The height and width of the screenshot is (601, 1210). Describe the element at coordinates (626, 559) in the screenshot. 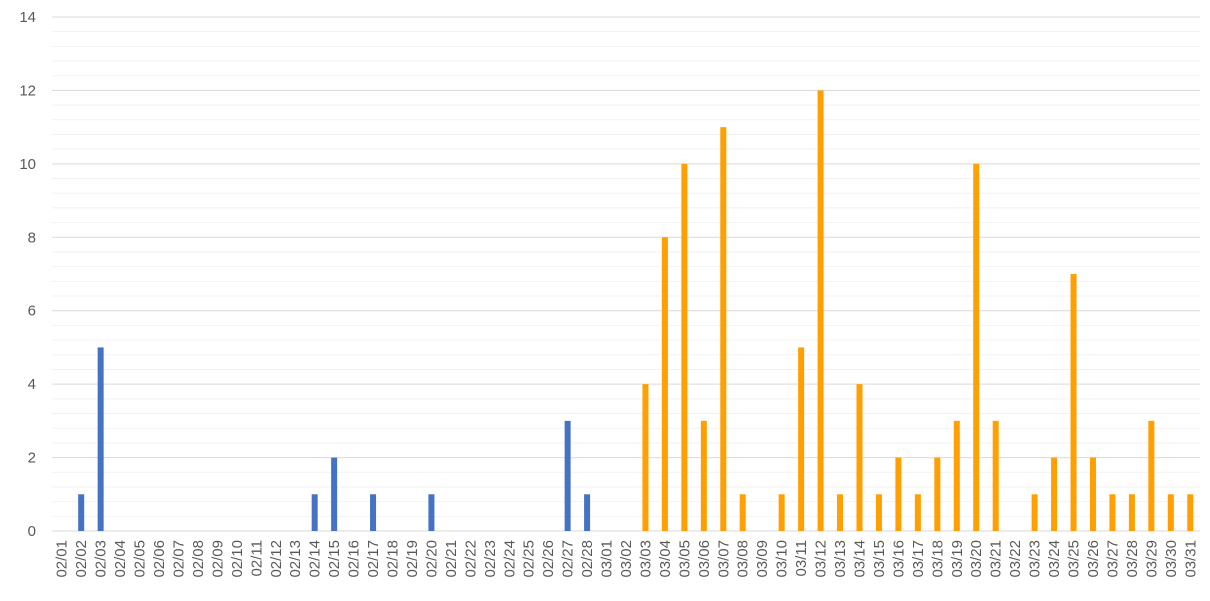

I see `x-tick-label: 03/02` at that location.